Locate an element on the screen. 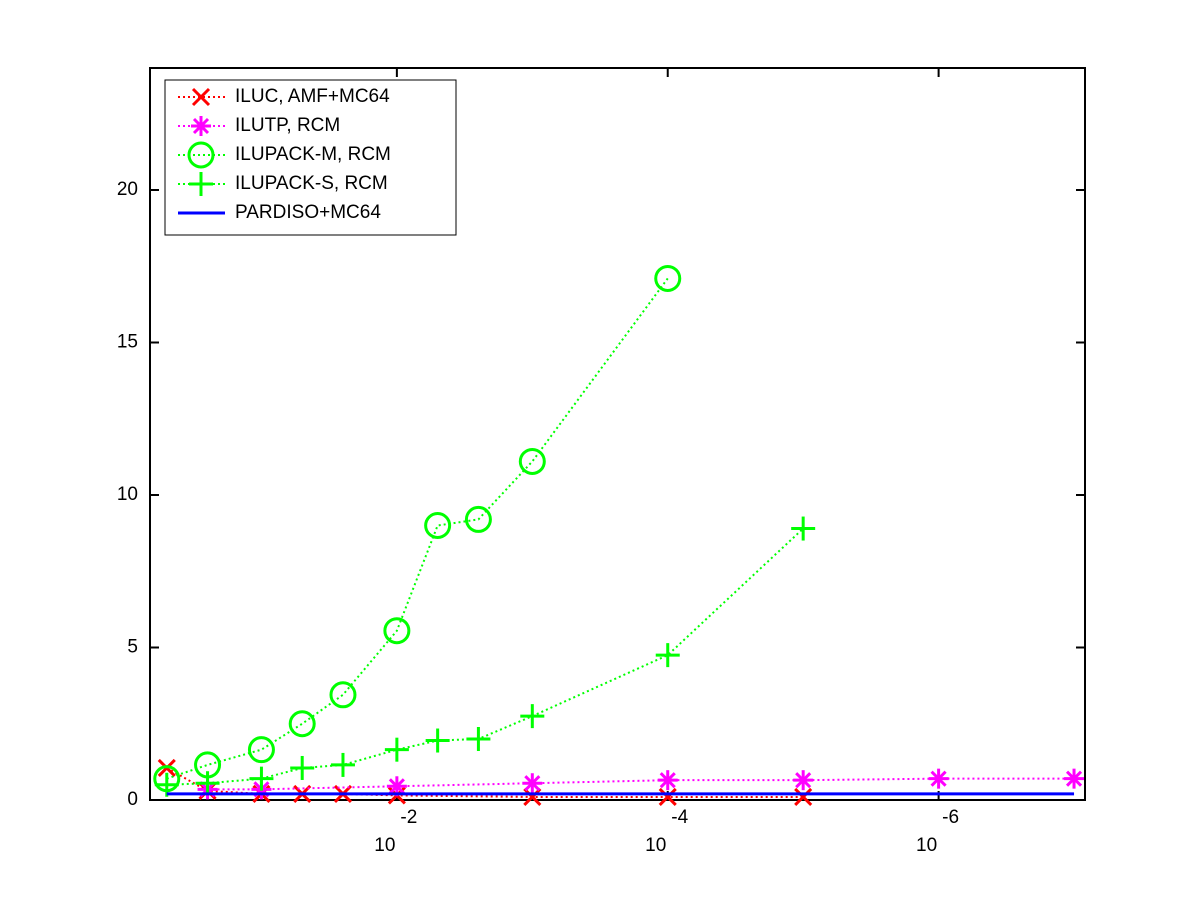  x-tick-exponent: -6 is located at coordinates (950, 817).